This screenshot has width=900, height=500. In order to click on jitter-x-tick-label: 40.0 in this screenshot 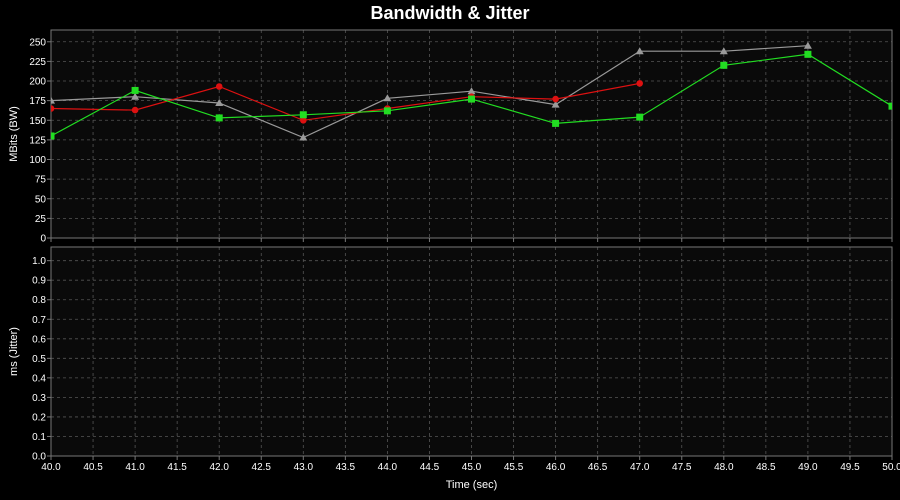, I will do `click(51, 467)`.